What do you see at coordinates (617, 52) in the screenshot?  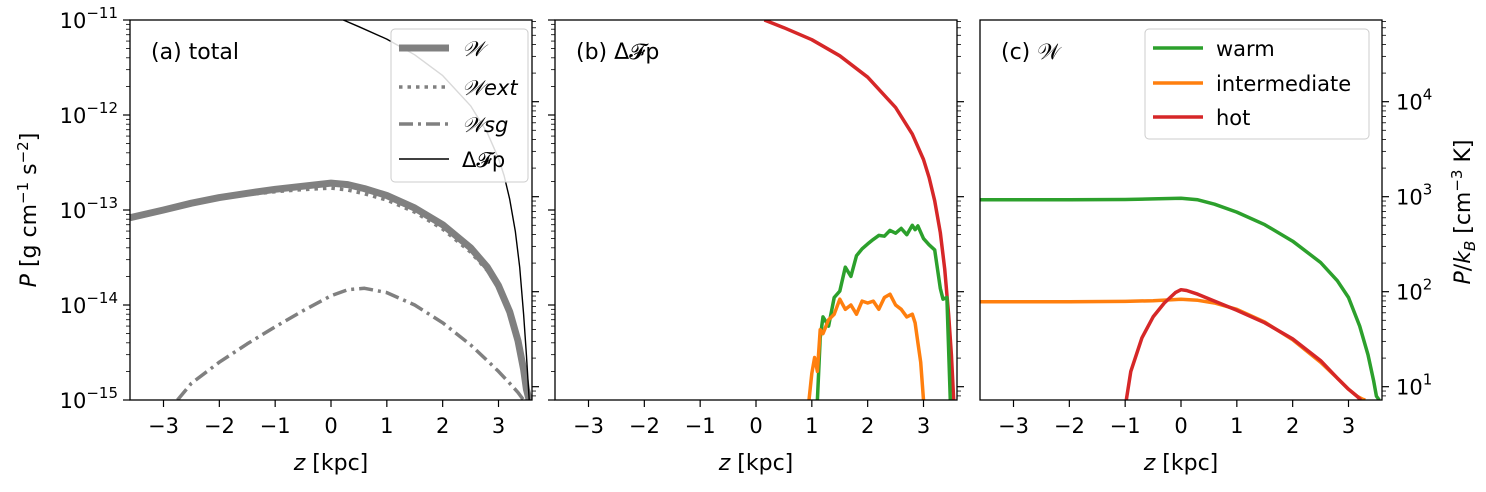 I see `panel-b-title: (b) Δ𝓕p` at bounding box center [617, 52].